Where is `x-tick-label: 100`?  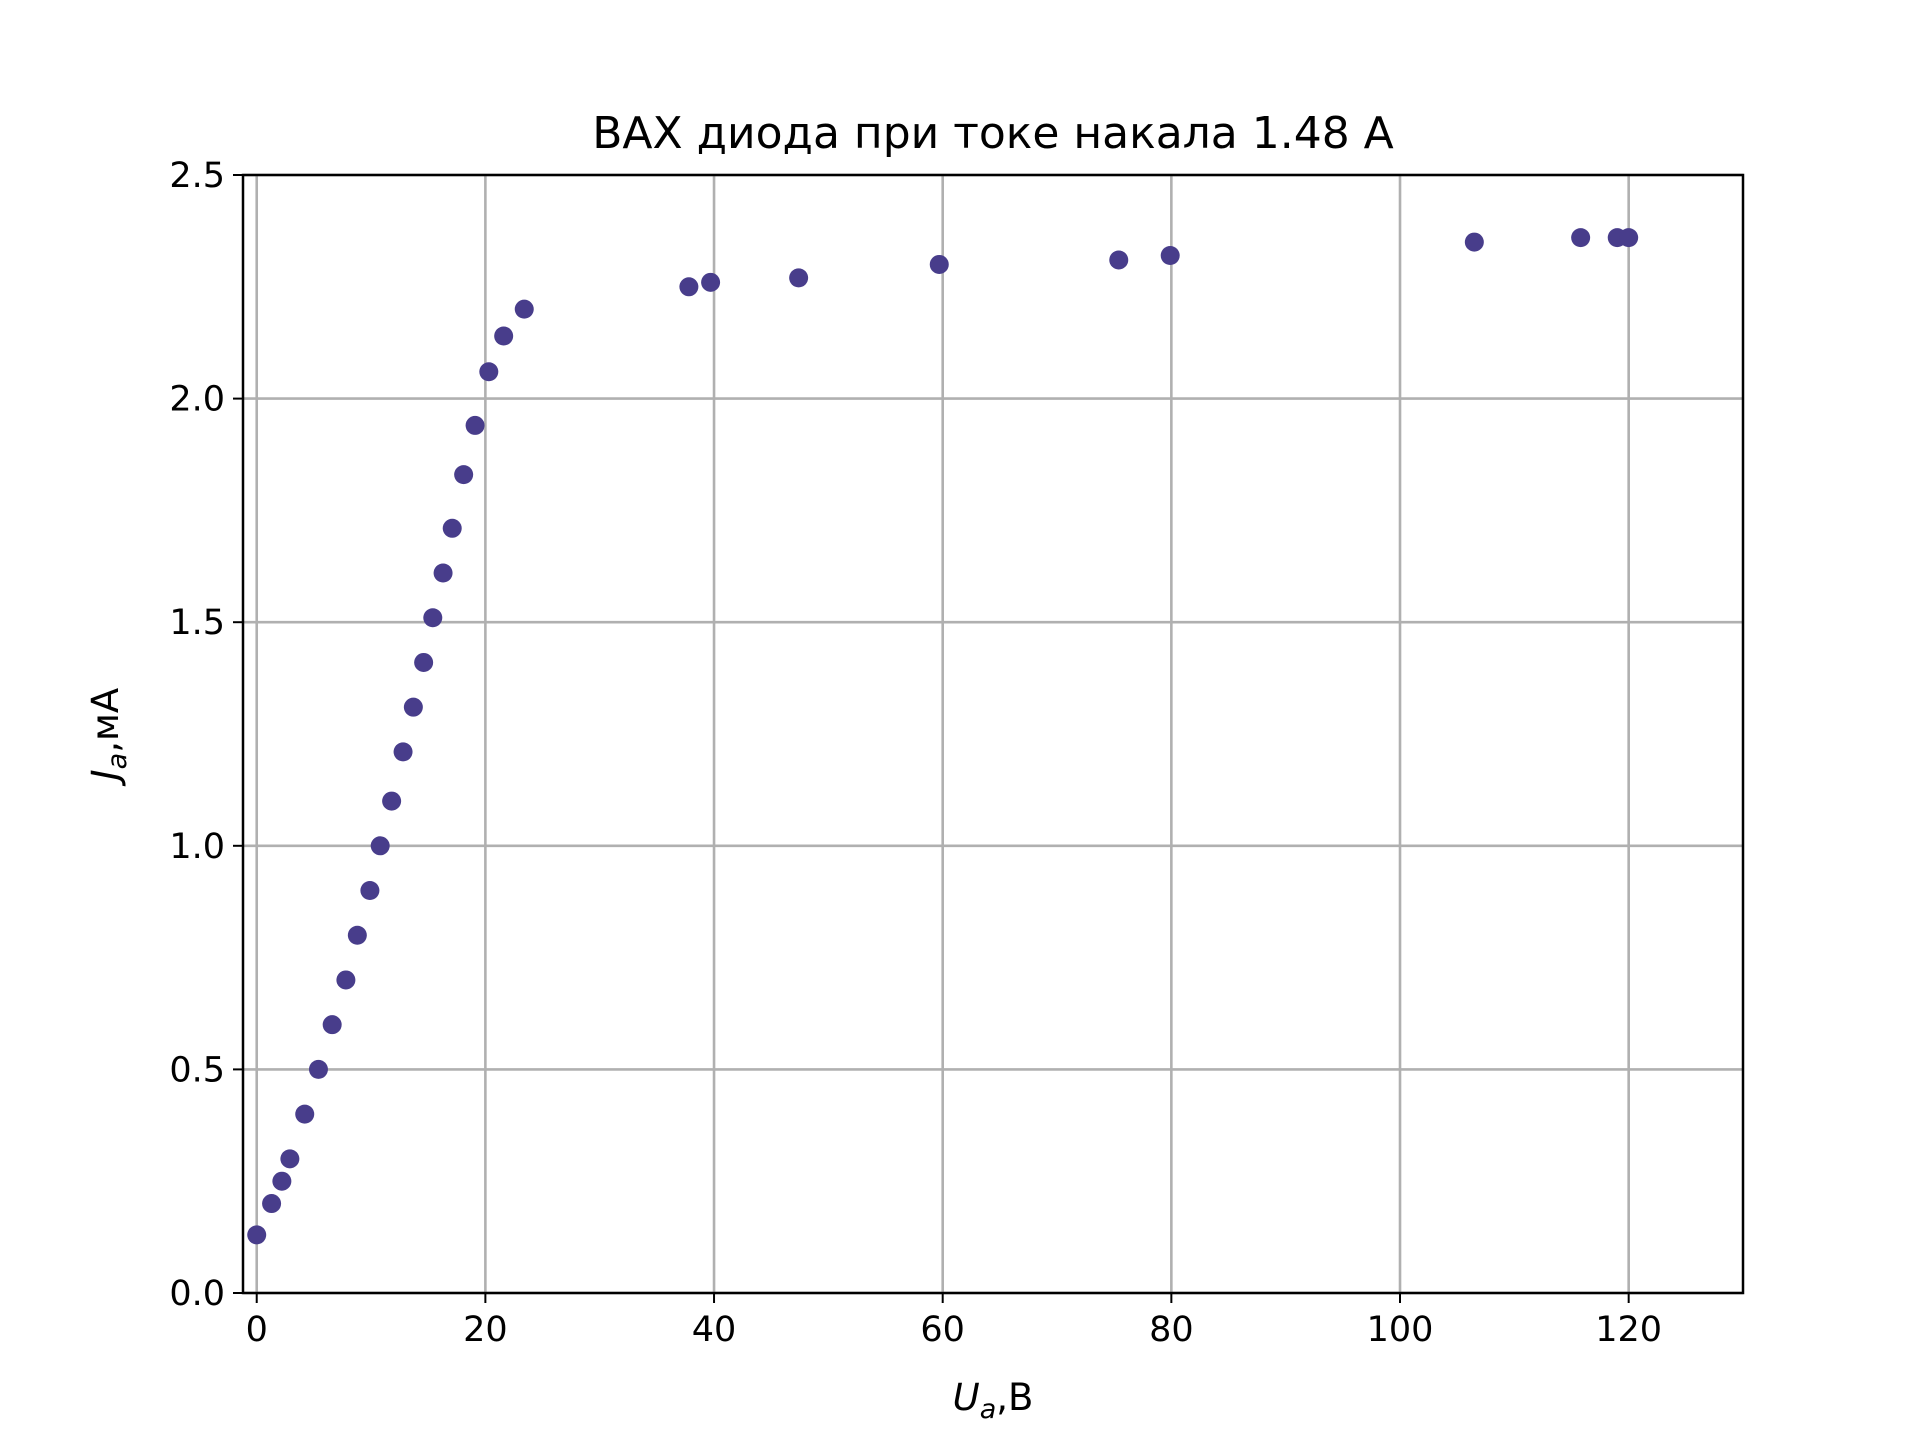 x-tick-label: 100 is located at coordinates (1400, 1330).